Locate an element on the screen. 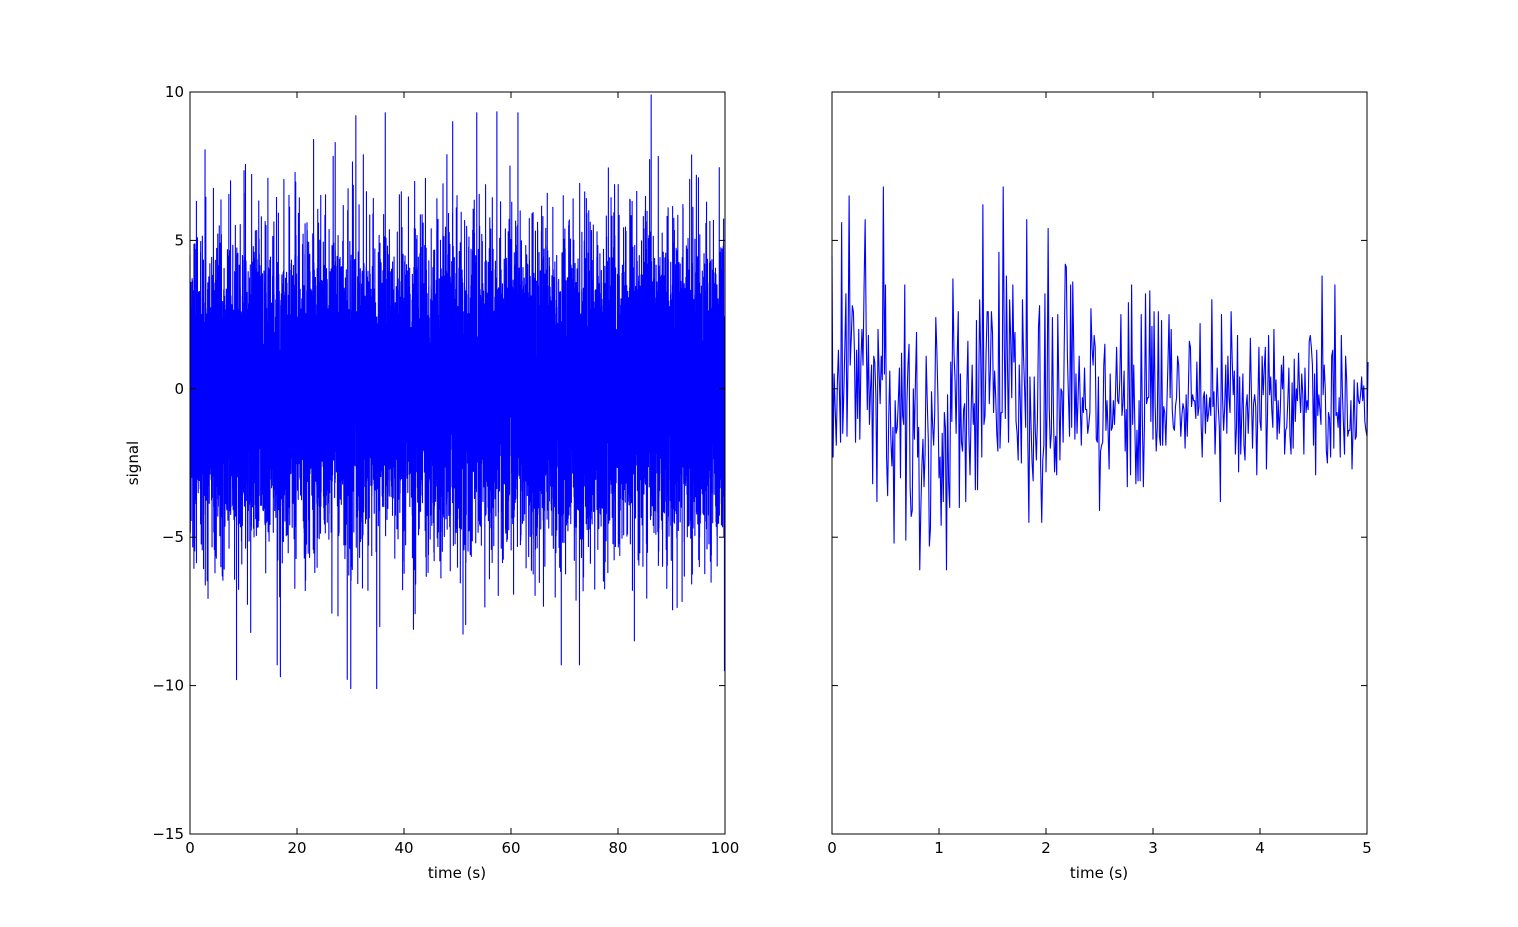  left-y-tick-label: −10 is located at coordinates (168, 686).